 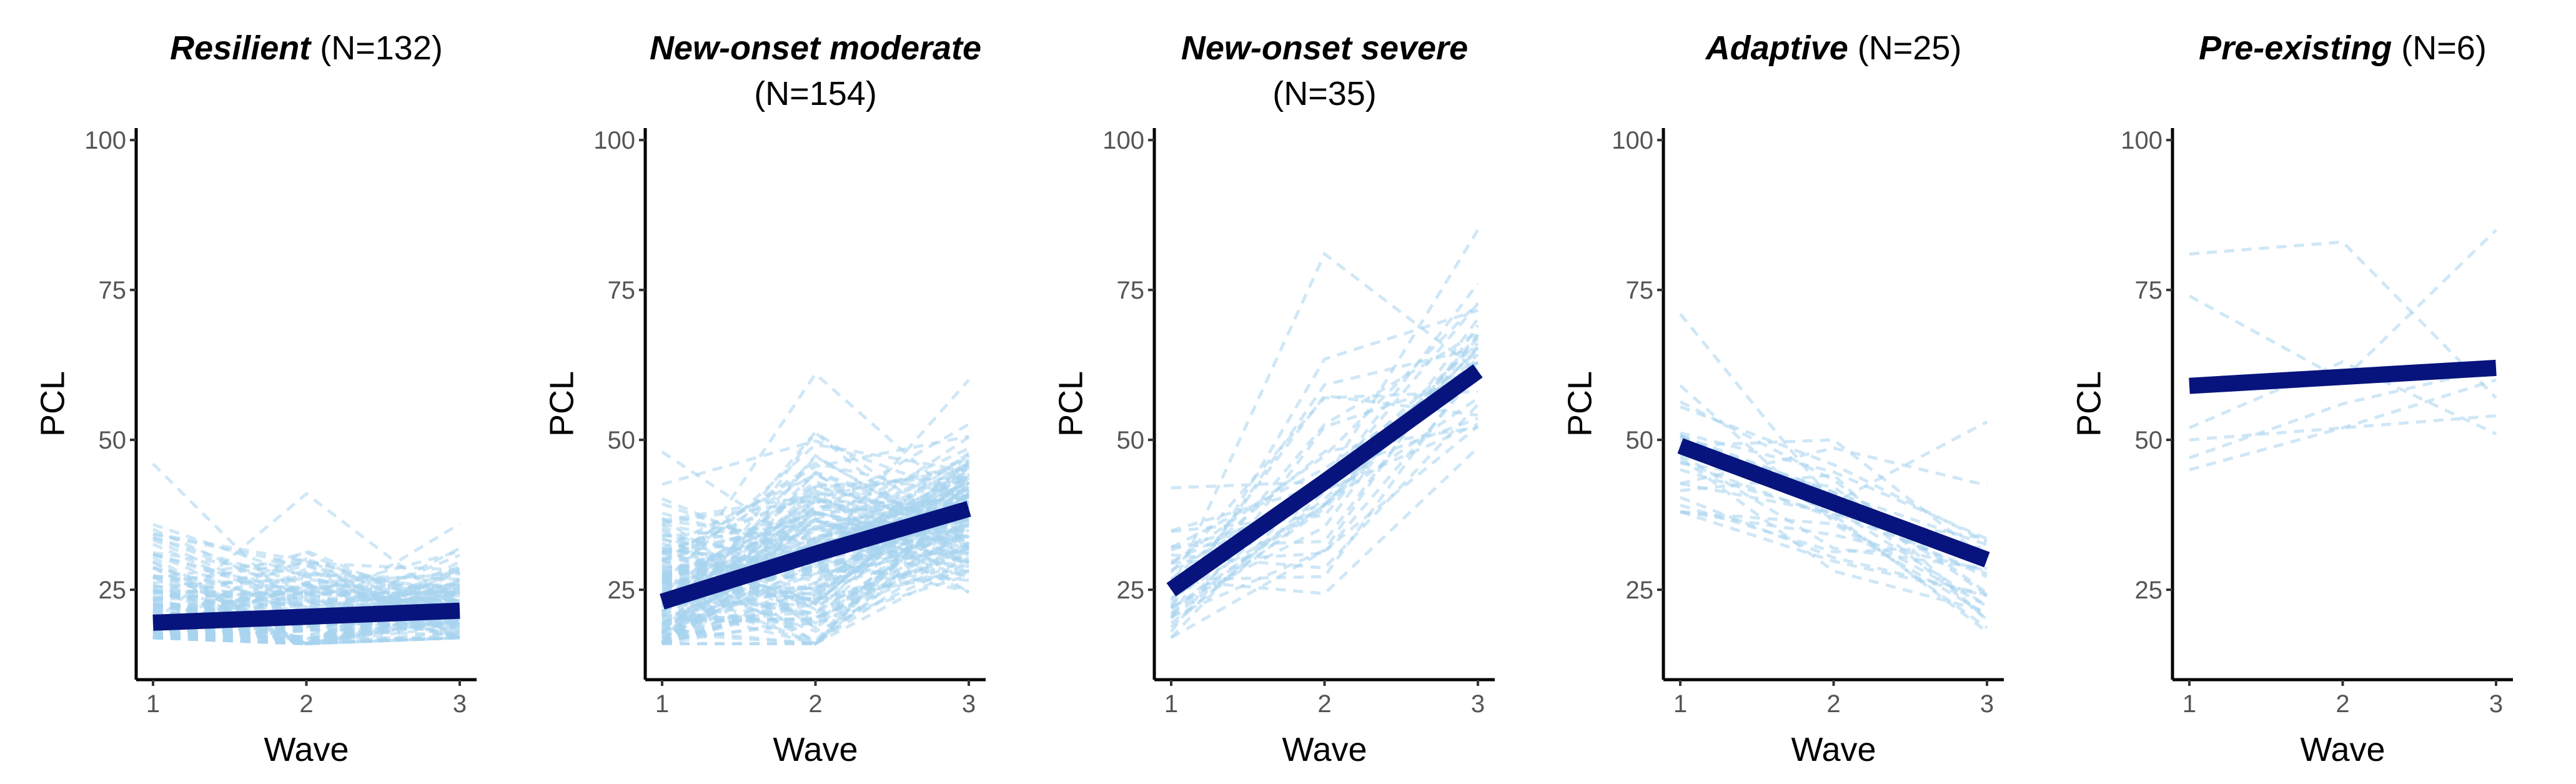 What do you see at coordinates (1324, 93) in the screenshot?
I see `panel-title-count: (N=35)` at bounding box center [1324, 93].